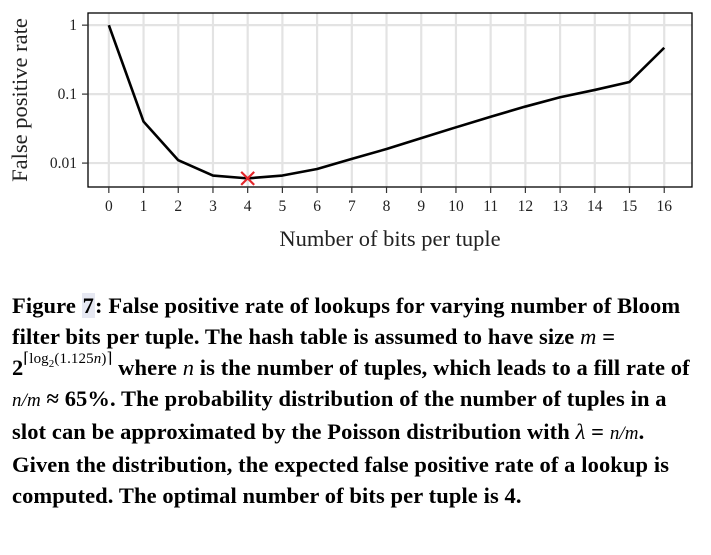  What do you see at coordinates (421, 206) in the screenshot?
I see `x-tick-label: 9` at bounding box center [421, 206].